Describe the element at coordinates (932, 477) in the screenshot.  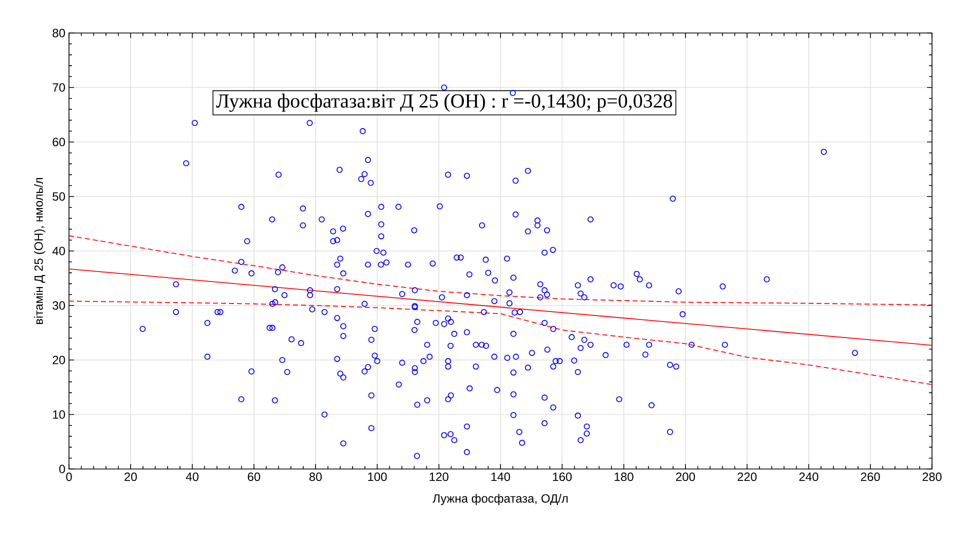
I see `x-tick-label: 280` at that location.